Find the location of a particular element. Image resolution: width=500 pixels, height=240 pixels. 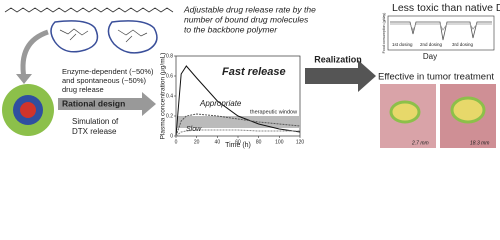

step-label: Realization is located at coordinates (338, 59).